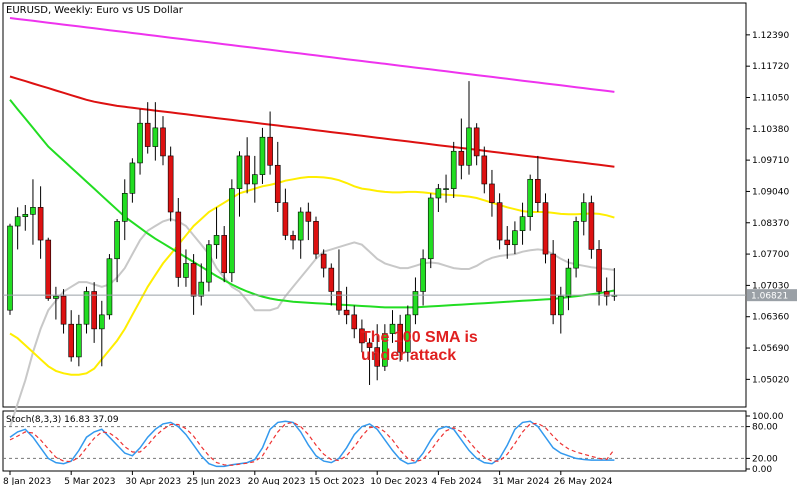 This screenshot has width=800, height=485. What do you see at coordinates (312, 444) in the screenshot?
I see `stochastic-k-line` at bounding box center [312, 444].